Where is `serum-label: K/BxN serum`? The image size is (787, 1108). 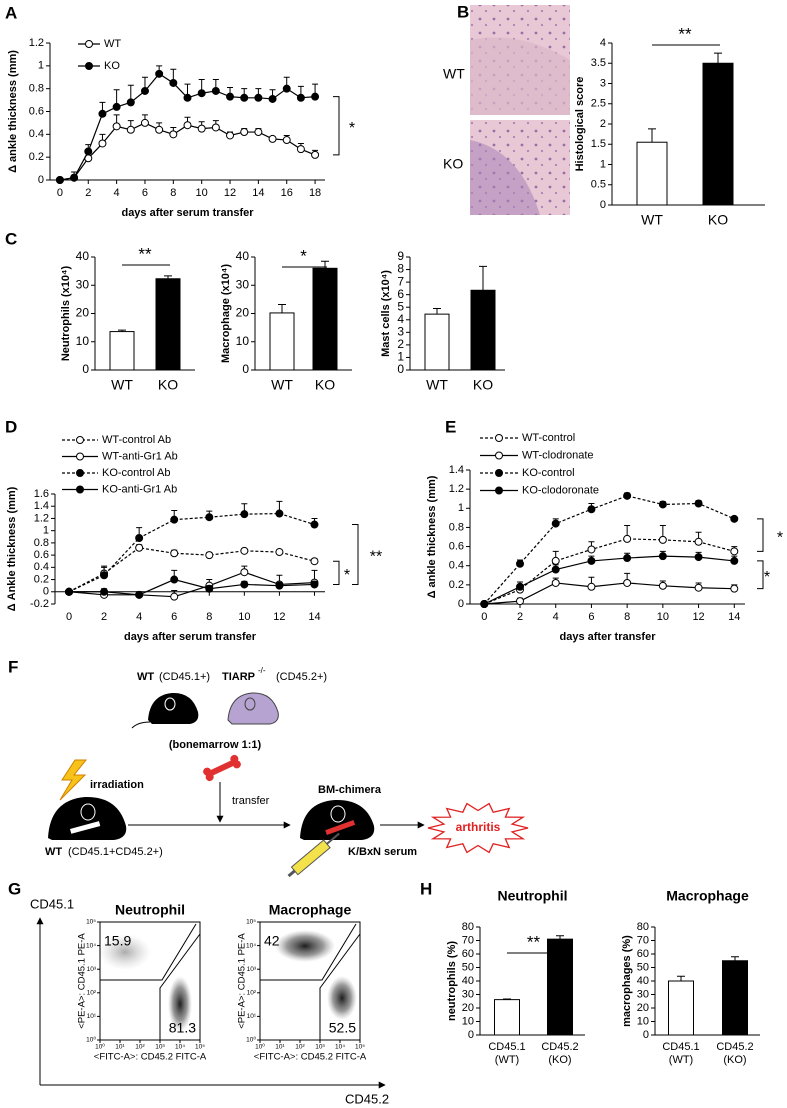 serum-label: K/BxN serum is located at coordinates (382, 852).